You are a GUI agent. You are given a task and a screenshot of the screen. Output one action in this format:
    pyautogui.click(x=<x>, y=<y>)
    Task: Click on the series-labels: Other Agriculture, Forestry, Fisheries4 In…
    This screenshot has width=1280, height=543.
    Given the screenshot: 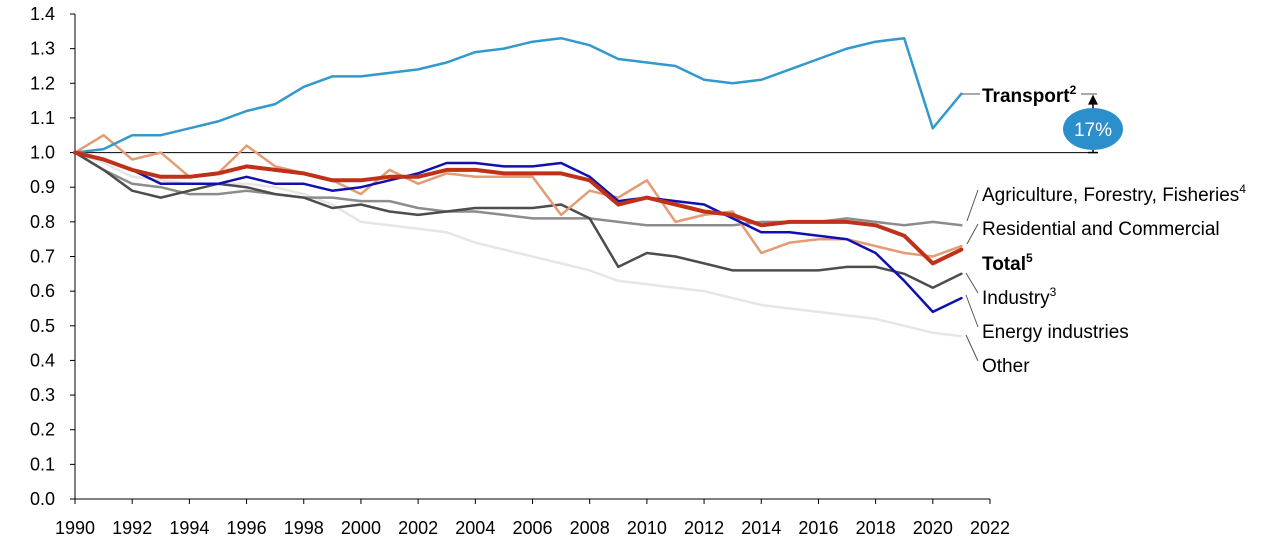 What is the action you would take?
    pyautogui.click(x=1104, y=230)
    